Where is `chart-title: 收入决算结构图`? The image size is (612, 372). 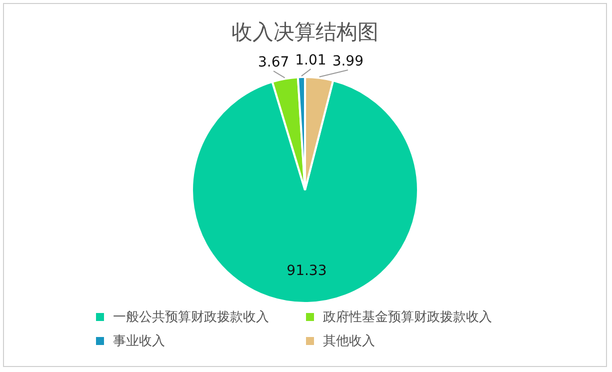
chart-title: 收入决算结构图 is located at coordinates (305, 32).